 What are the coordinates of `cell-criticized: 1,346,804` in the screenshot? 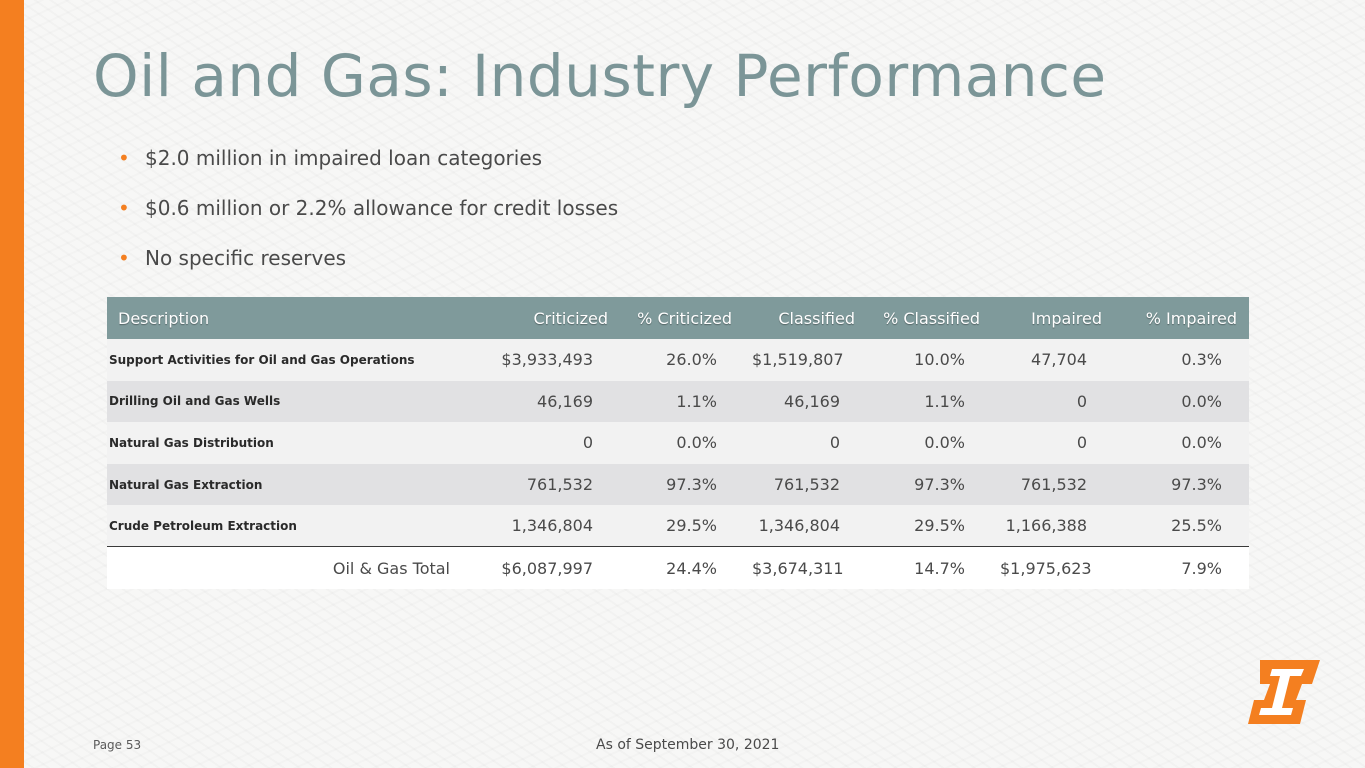 It's located at (552, 526).